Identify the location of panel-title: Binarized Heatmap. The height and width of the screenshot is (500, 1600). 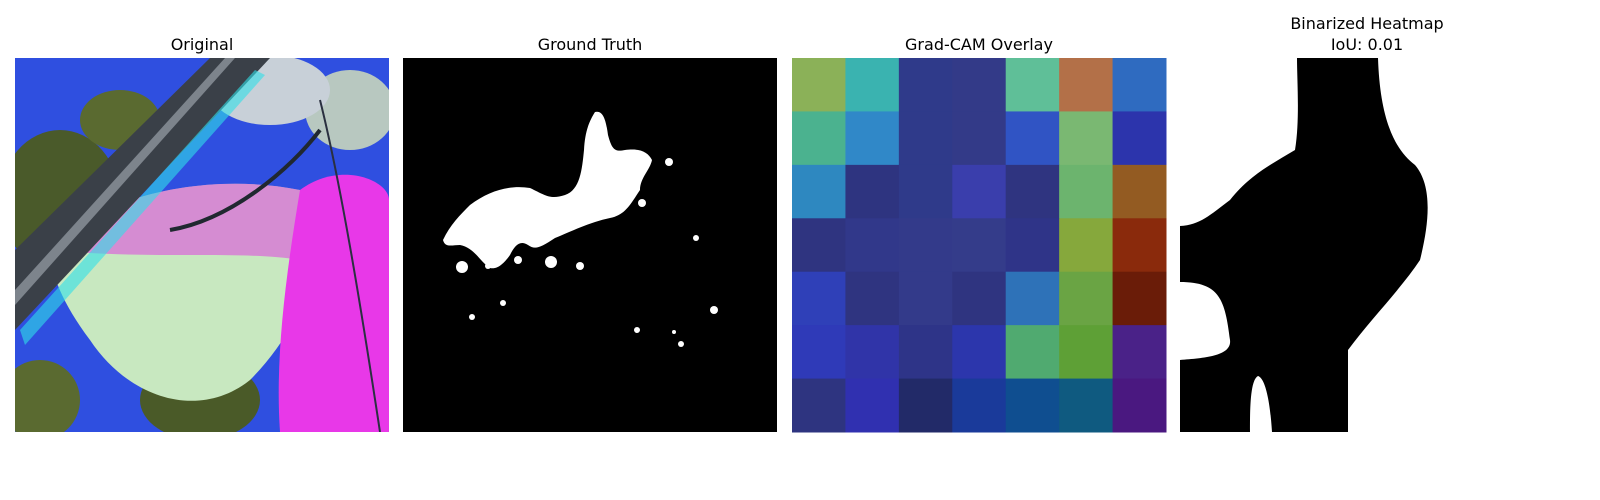
(1366, 23).